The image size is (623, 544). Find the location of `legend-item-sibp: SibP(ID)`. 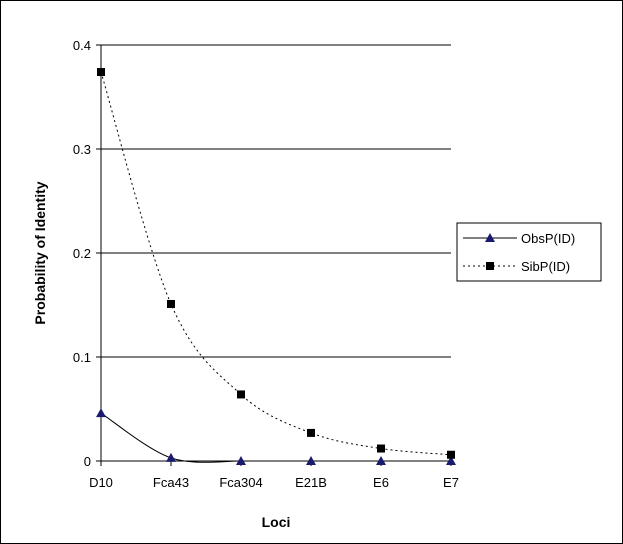

legend-item-sibp: SibP(ID) is located at coordinates (516, 266).